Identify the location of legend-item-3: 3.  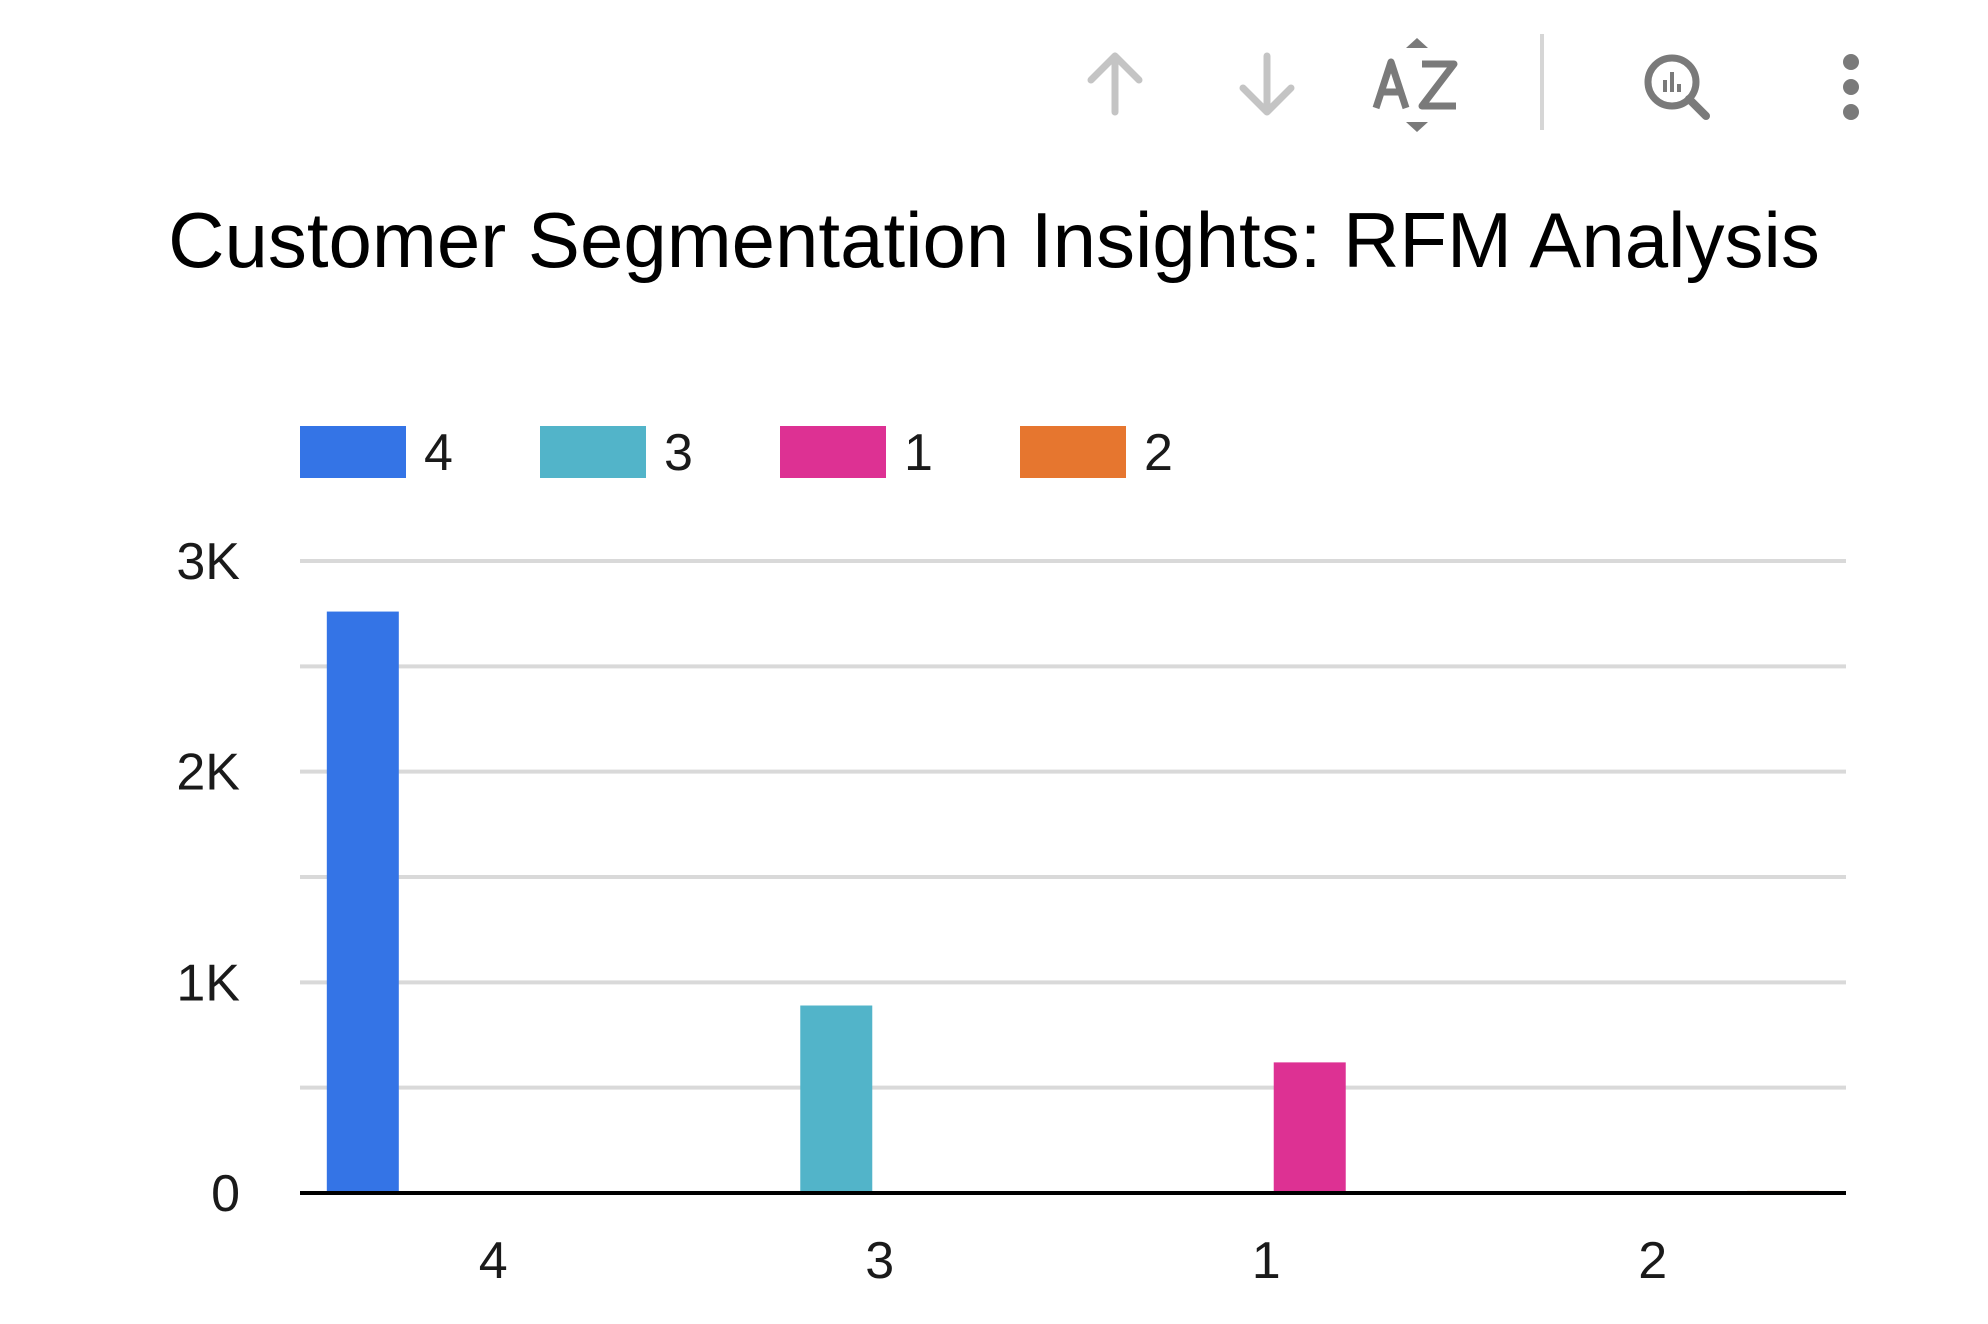
(616, 453).